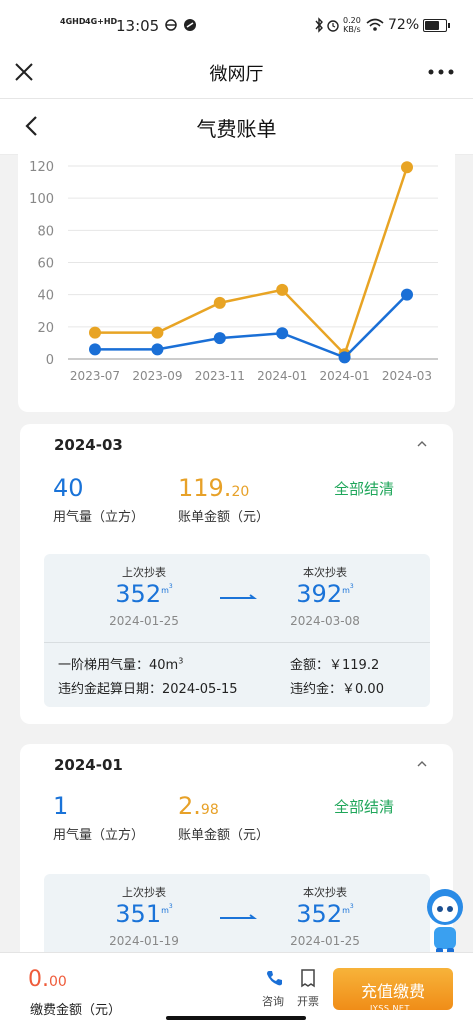 Image resolution: width=473 pixels, height=1025 pixels. What do you see at coordinates (205, 488) in the screenshot?
I see `amount-int: 119.` at bounding box center [205, 488].